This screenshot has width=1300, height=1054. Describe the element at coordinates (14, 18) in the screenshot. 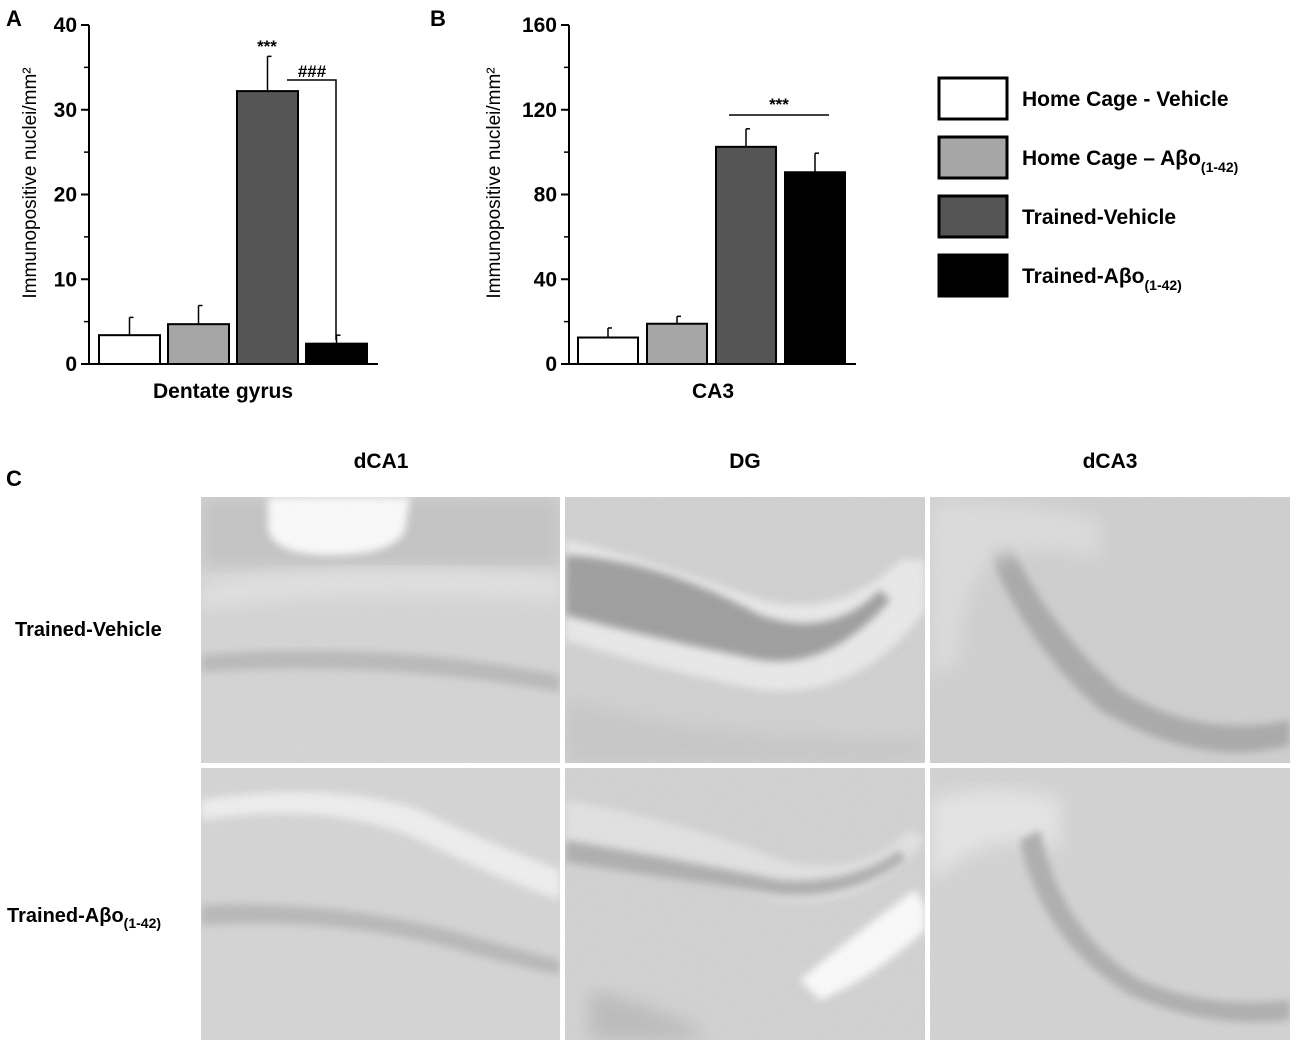

I see `panel-label-a: A` at that location.